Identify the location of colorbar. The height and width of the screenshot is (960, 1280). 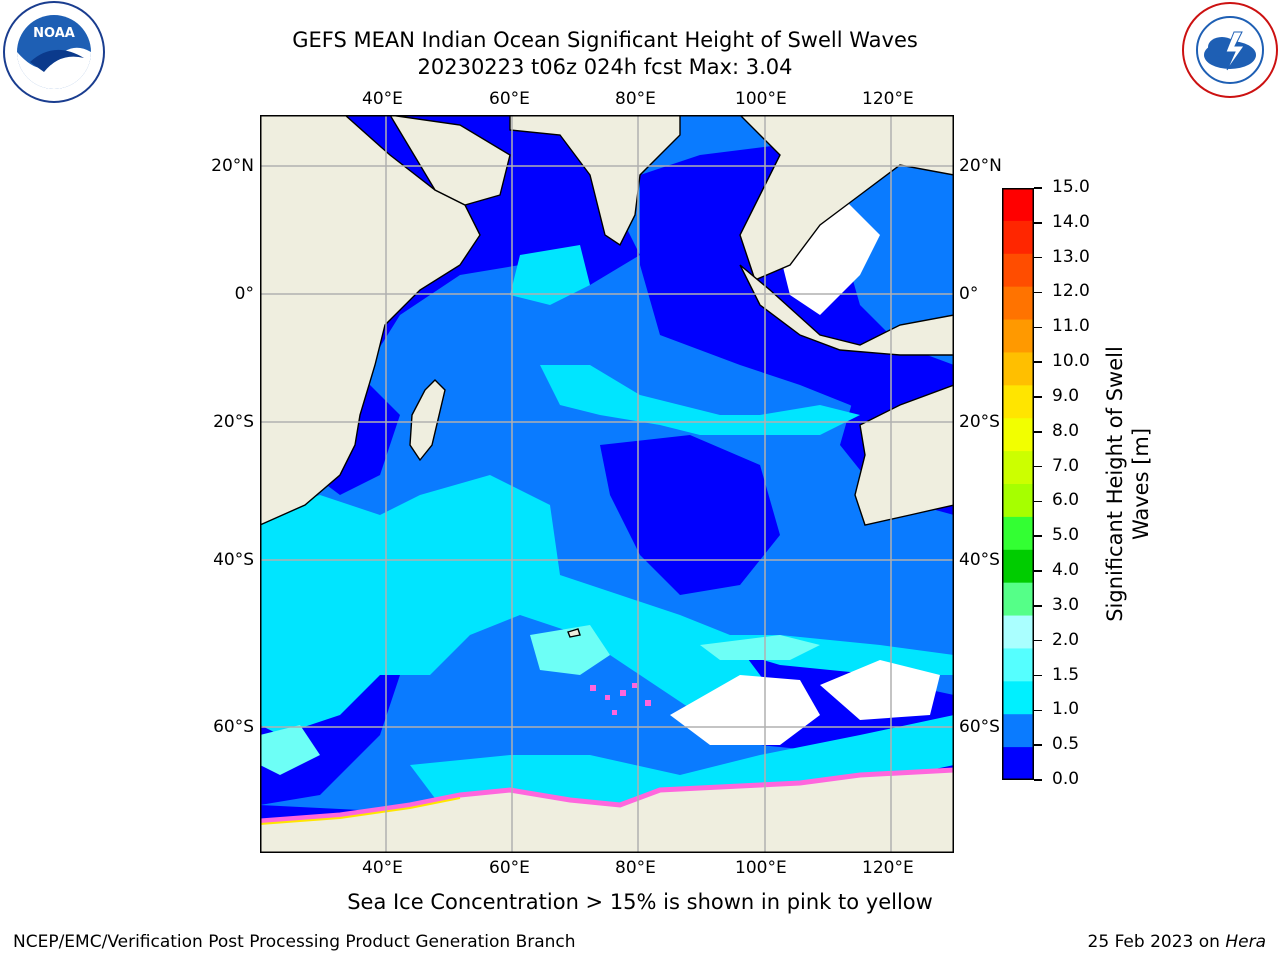
(1018, 484).